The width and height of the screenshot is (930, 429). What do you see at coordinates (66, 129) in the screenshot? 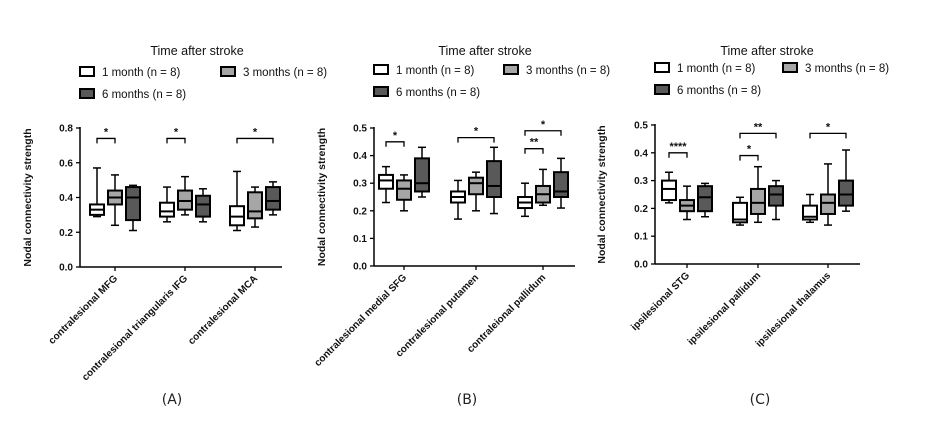
I see `y-tick-label: 0.8` at bounding box center [66, 129].